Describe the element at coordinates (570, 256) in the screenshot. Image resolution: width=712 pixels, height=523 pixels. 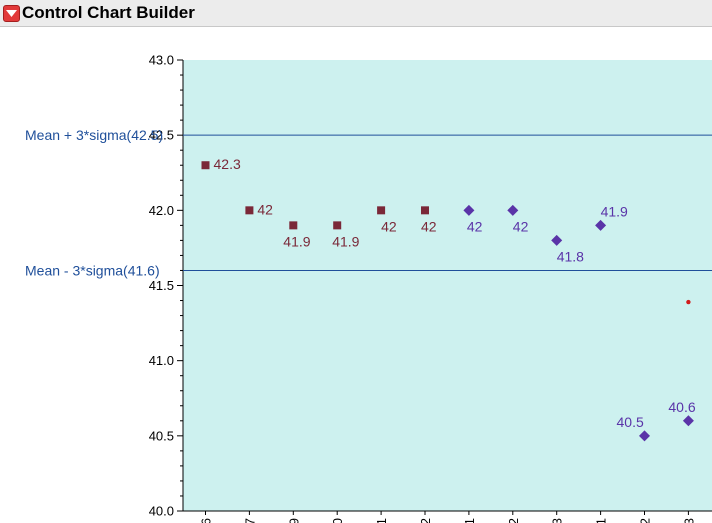
I see `data-label: 41.8` at that location.